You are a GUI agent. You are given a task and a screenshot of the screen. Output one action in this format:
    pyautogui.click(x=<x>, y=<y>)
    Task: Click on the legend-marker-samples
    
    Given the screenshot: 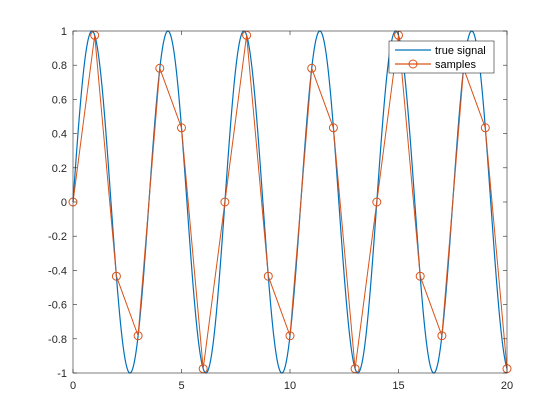 What is the action you would take?
    pyautogui.click(x=413, y=64)
    